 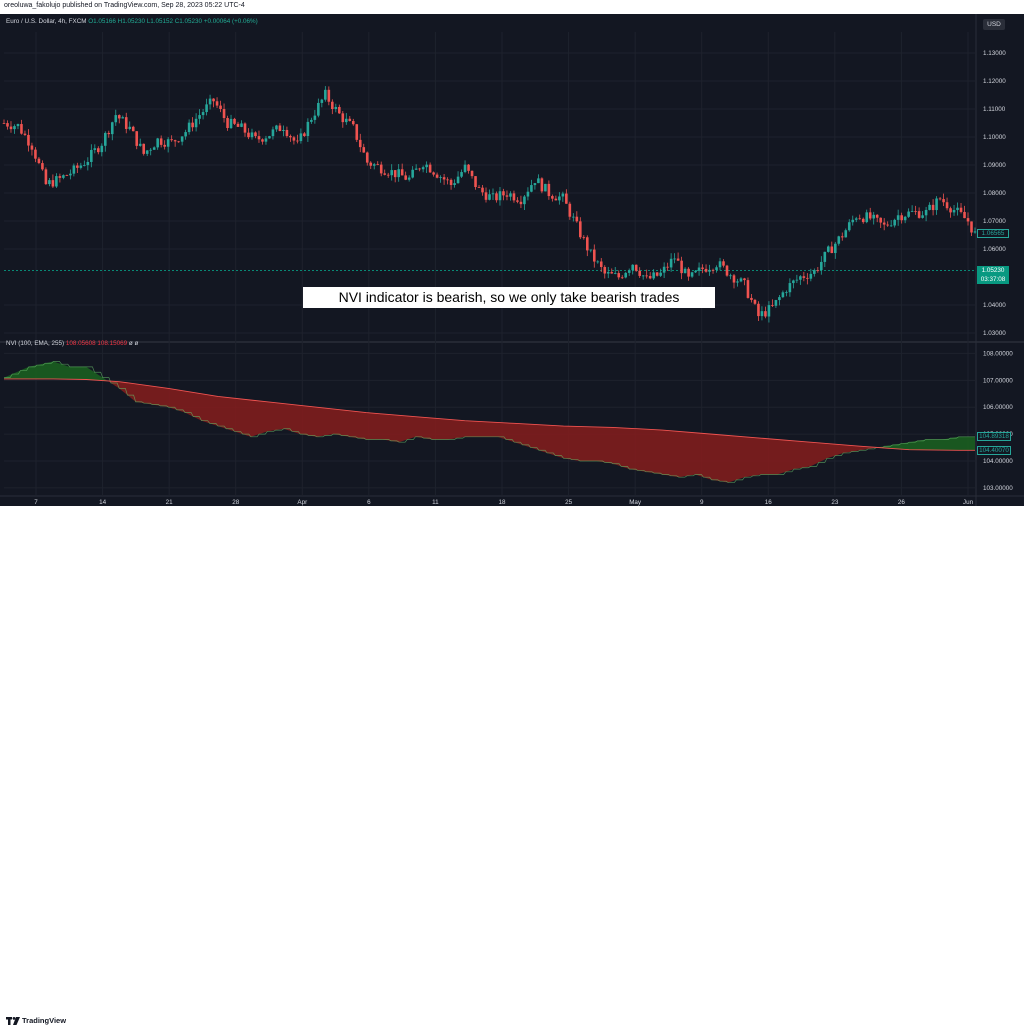 What do you see at coordinates (993, 271) in the screenshot?
I see `last-price-value: 1.05230` at bounding box center [993, 271].